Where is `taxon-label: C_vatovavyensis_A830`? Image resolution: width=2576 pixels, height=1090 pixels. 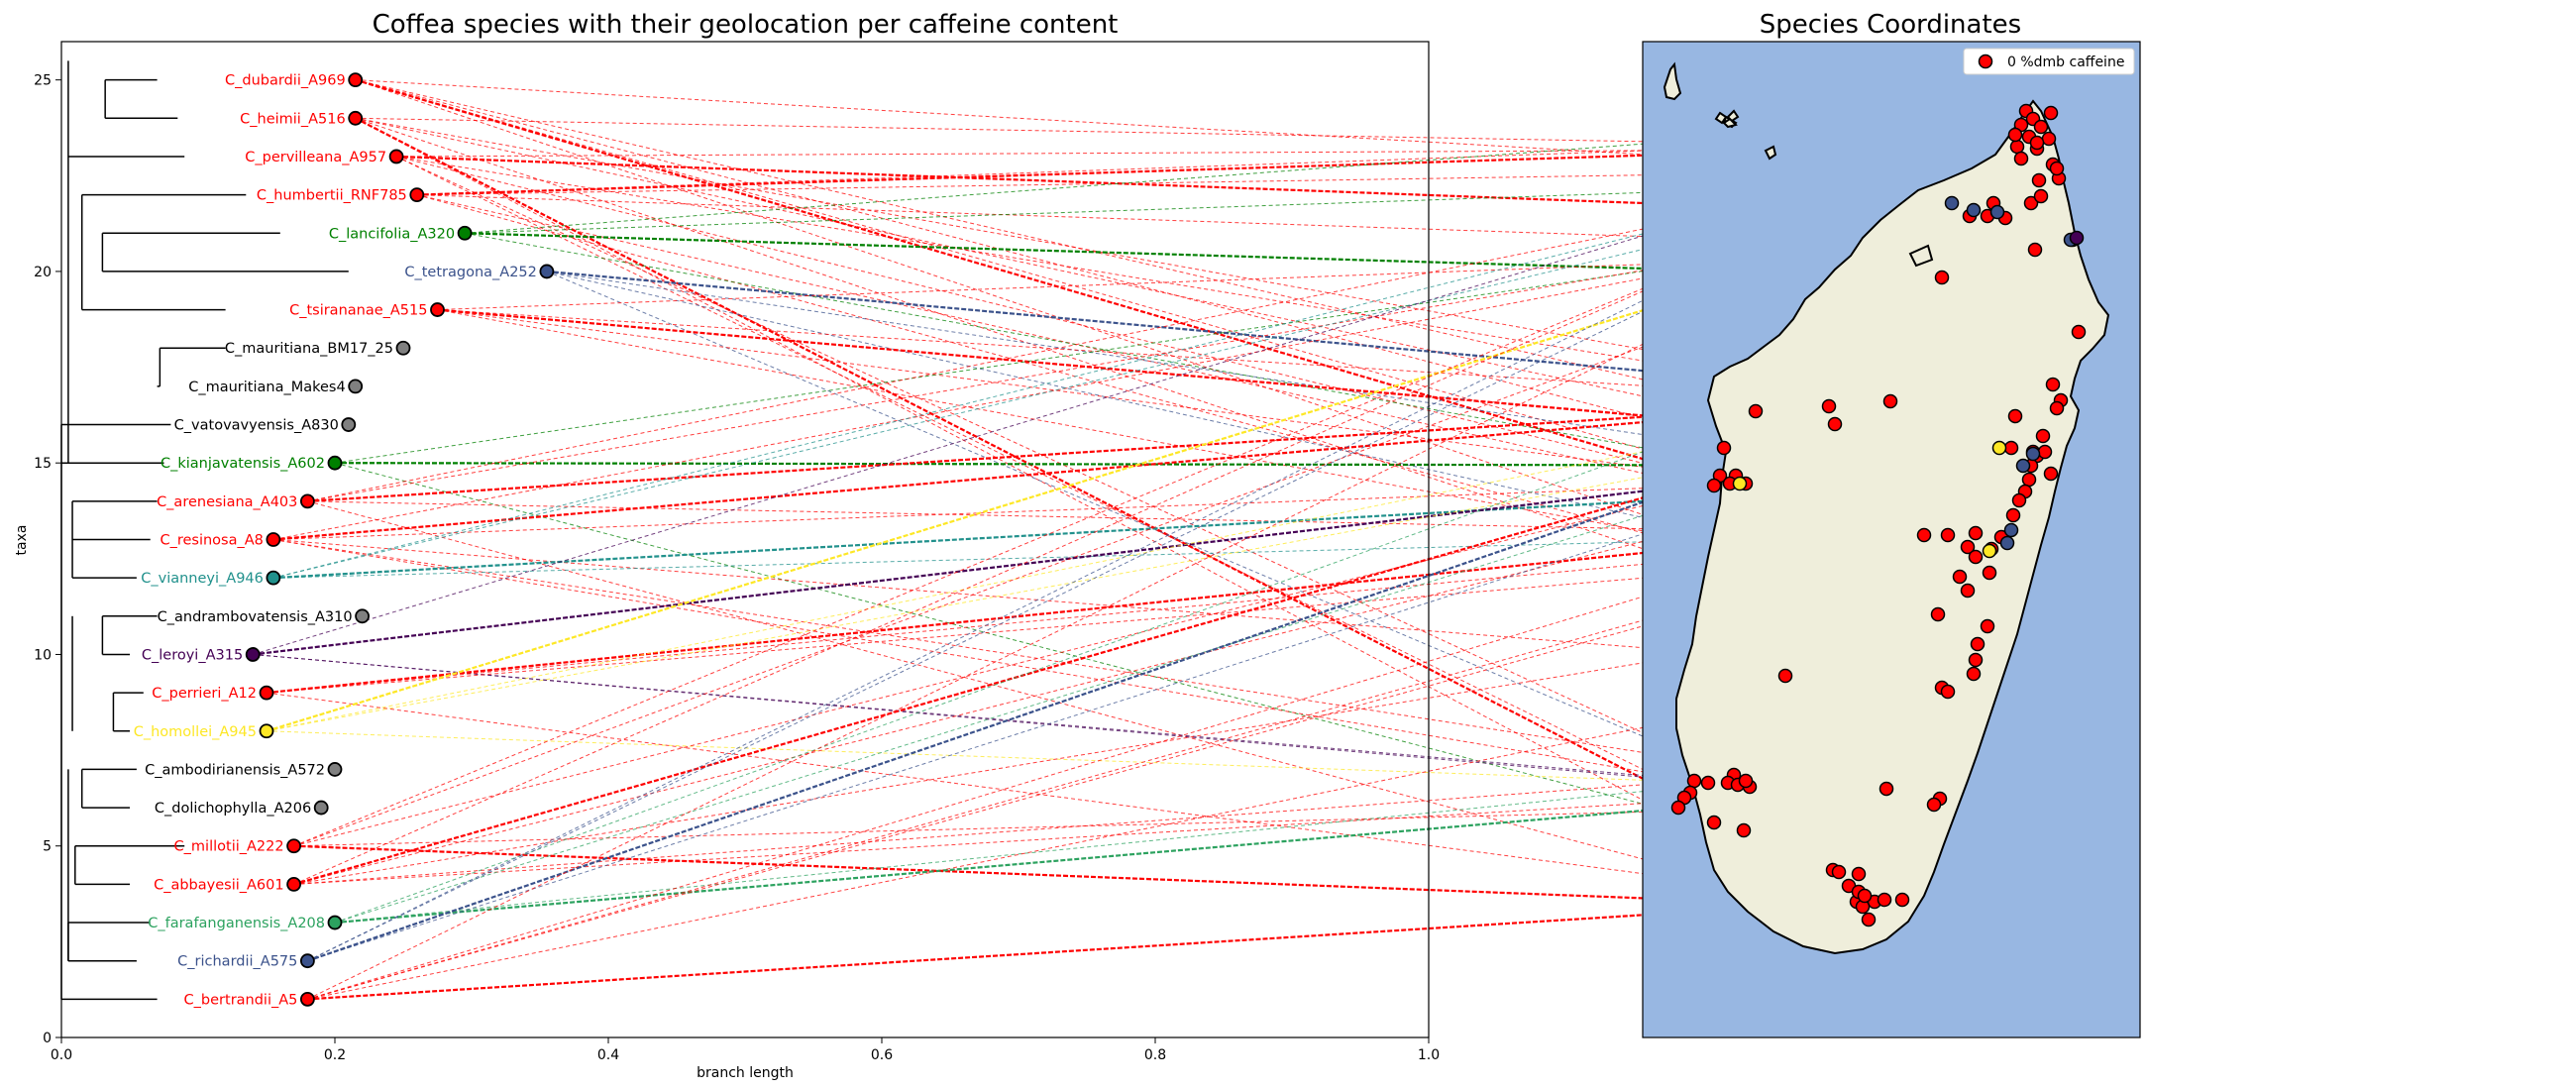 taxon-label: C_vatovavyensis_A830 is located at coordinates (257, 426).